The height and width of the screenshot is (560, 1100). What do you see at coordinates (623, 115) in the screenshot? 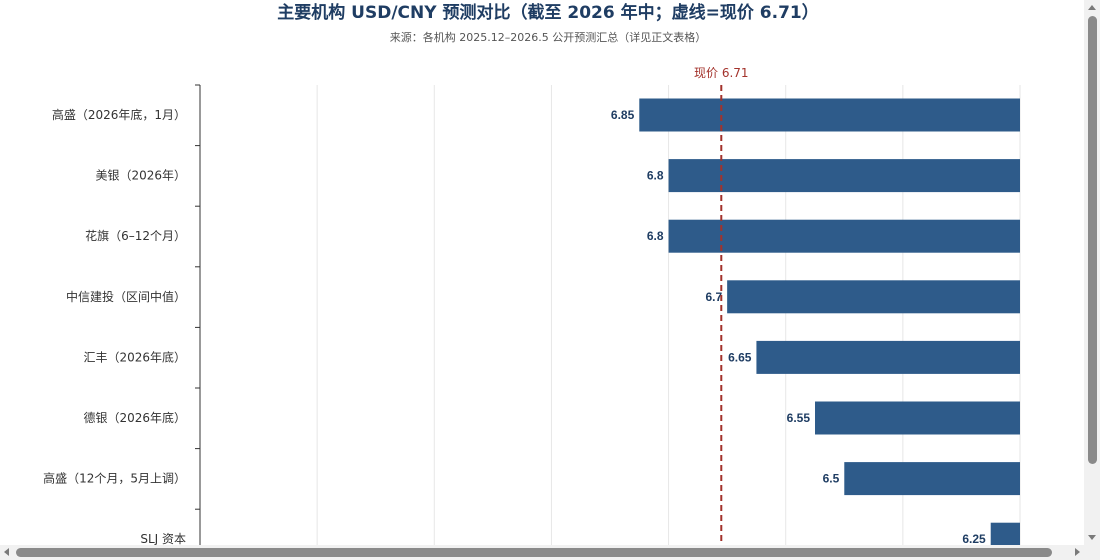
I see `value-label: 6.85` at bounding box center [623, 115].